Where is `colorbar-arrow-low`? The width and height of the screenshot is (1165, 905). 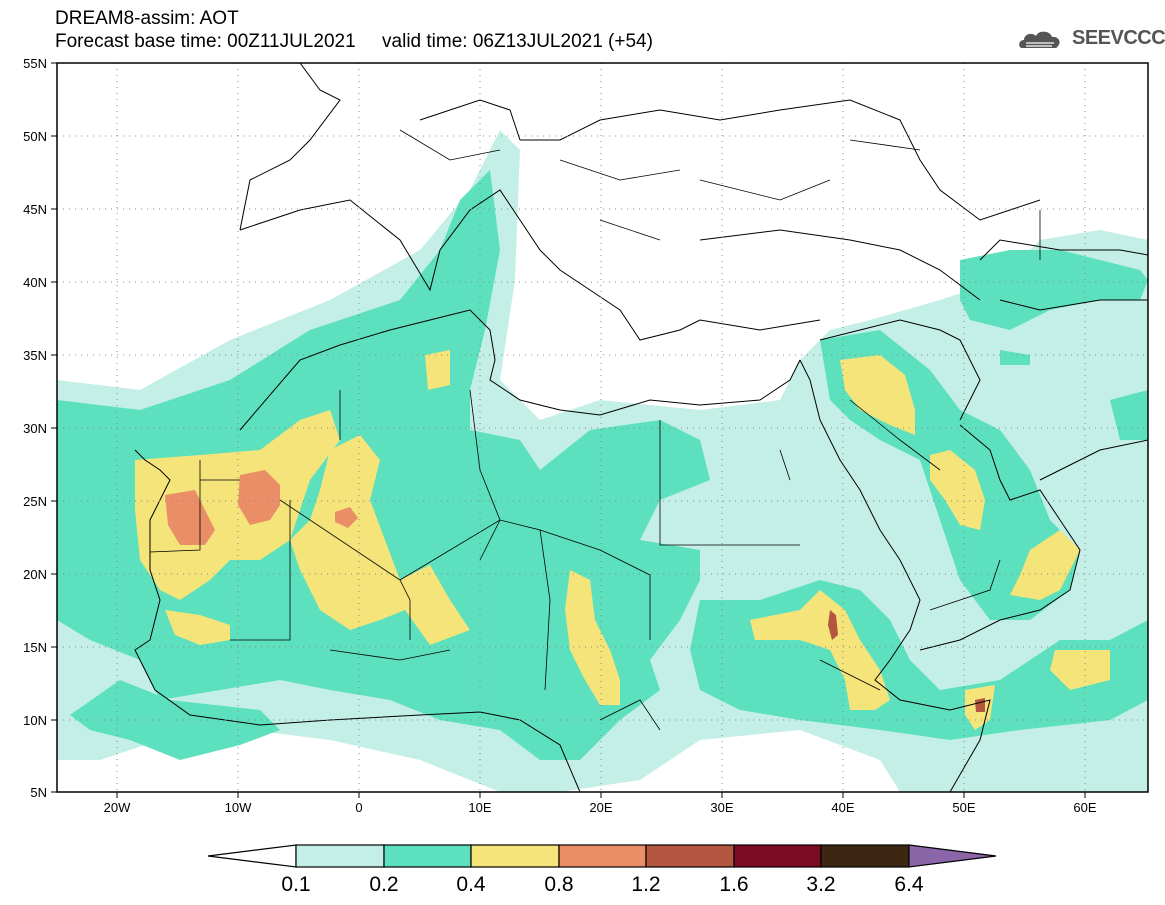
colorbar-arrow-low is located at coordinates (252, 856).